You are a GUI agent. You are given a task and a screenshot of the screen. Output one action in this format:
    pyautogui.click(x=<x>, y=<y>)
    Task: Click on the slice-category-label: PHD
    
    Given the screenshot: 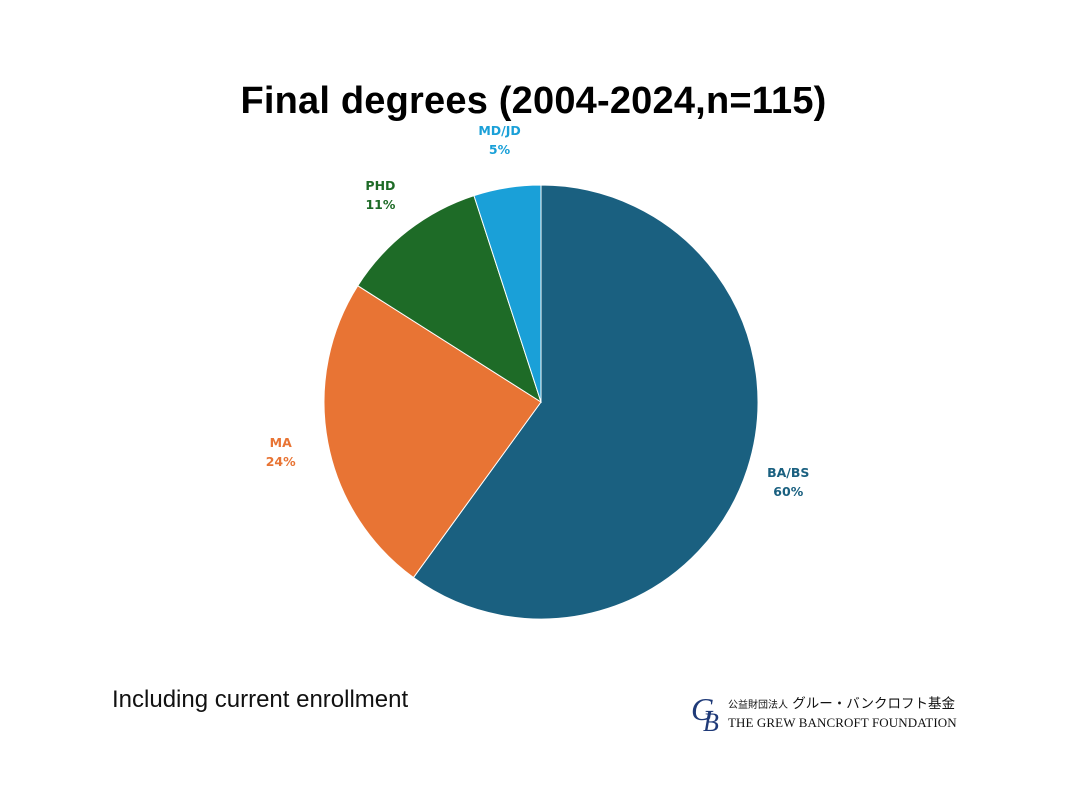 What is the action you would take?
    pyautogui.click(x=380, y=185)
    